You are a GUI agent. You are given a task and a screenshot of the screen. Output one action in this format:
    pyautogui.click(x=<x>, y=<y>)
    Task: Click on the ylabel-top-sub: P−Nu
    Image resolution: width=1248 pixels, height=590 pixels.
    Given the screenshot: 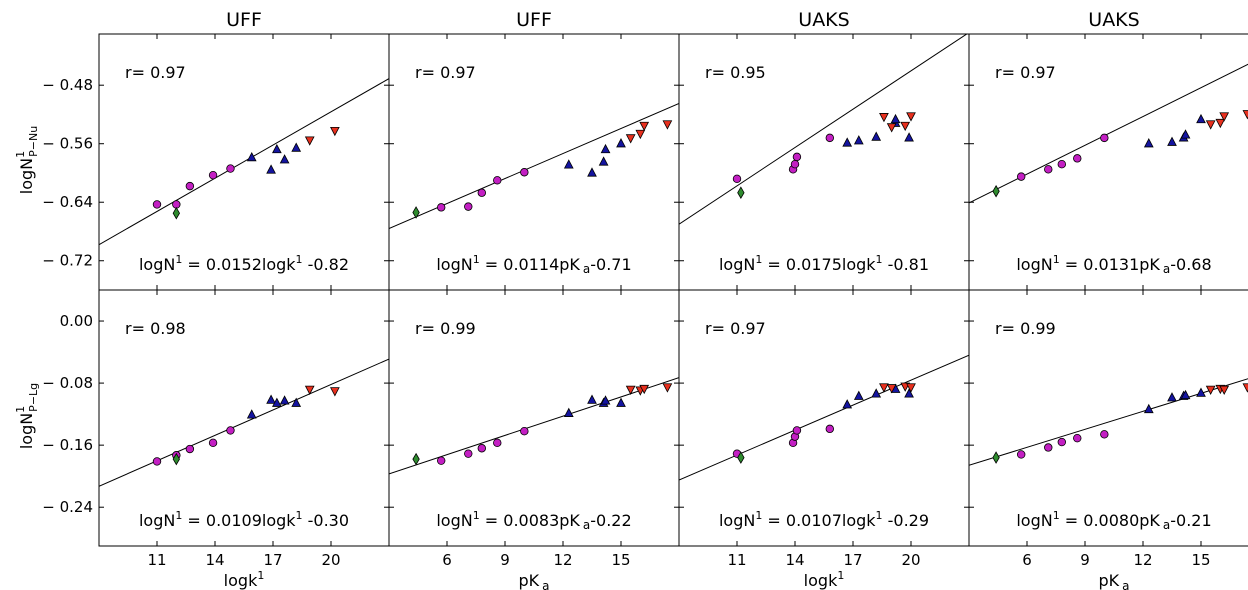 What is the action you would take?
    pyautogui.click(x=33, y=141)
    